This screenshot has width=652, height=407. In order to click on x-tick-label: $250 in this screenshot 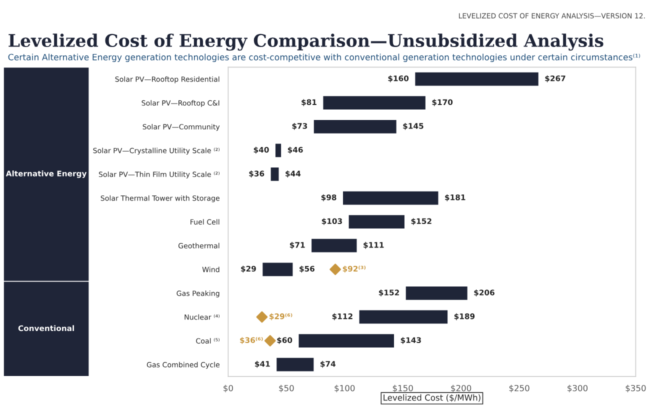, I will do `click(519, 388)`.